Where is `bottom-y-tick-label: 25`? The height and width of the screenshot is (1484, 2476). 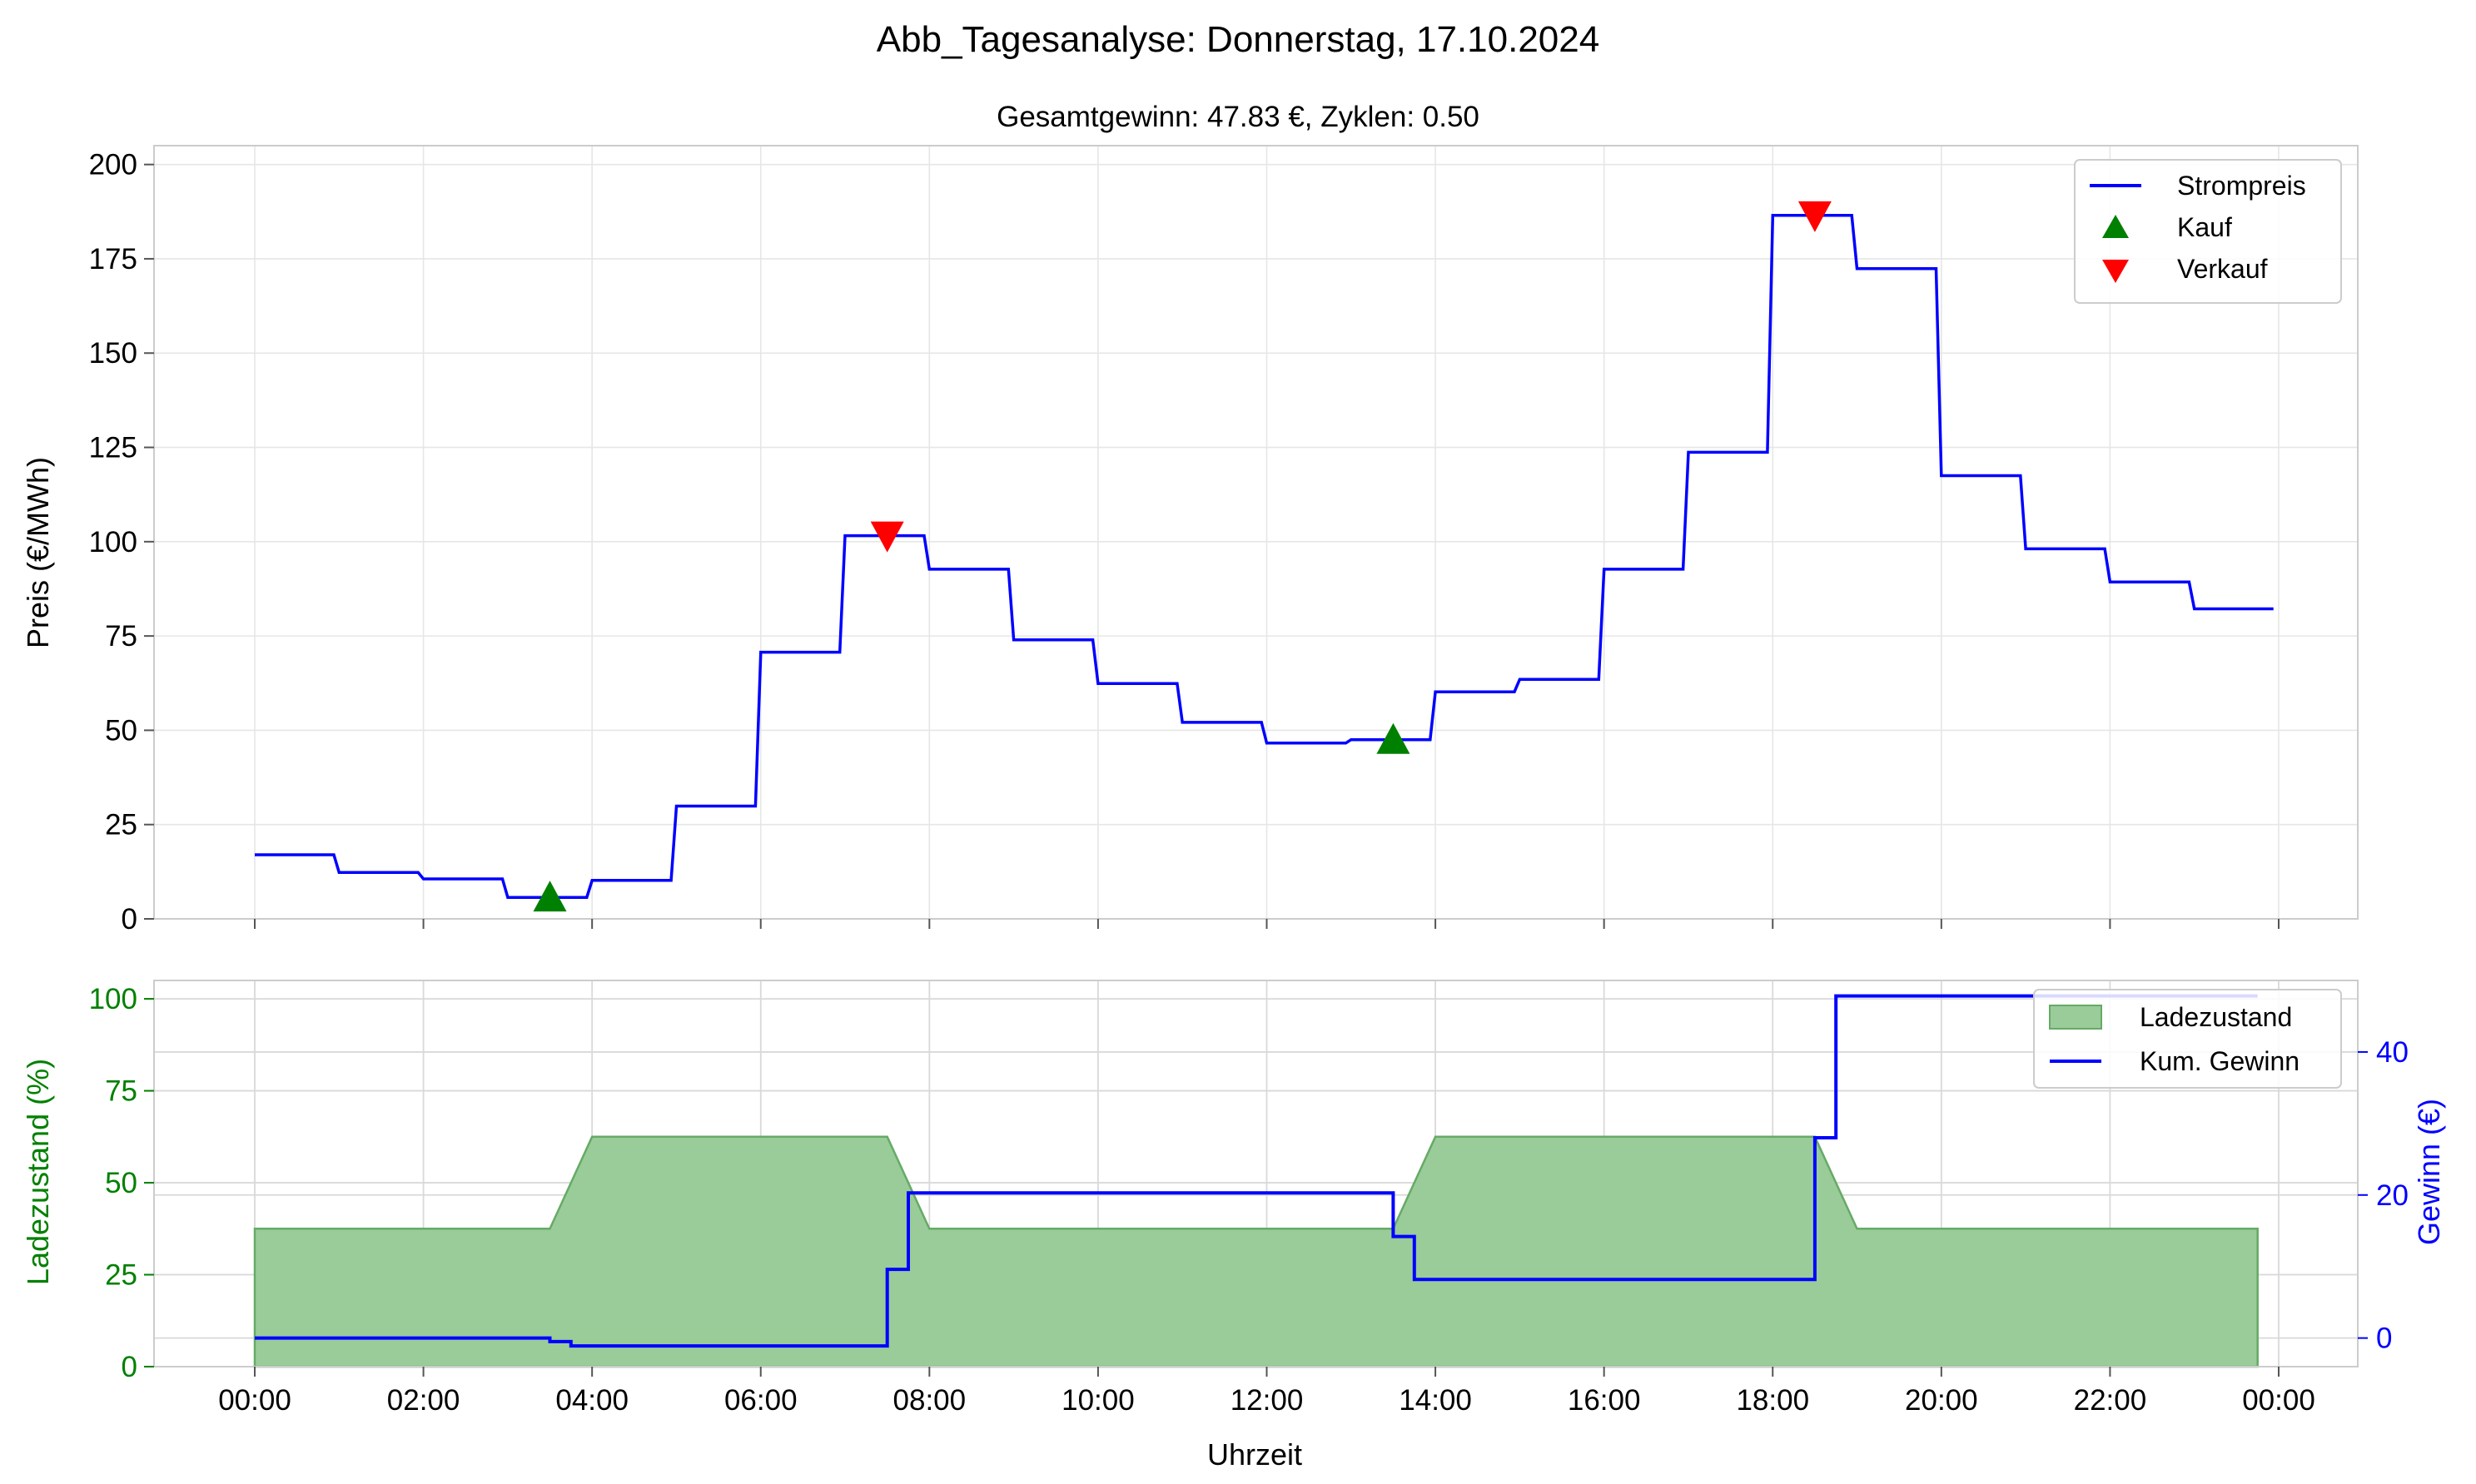 bottom-y-tick-label: 25 is located at coordinates (121, 1275).